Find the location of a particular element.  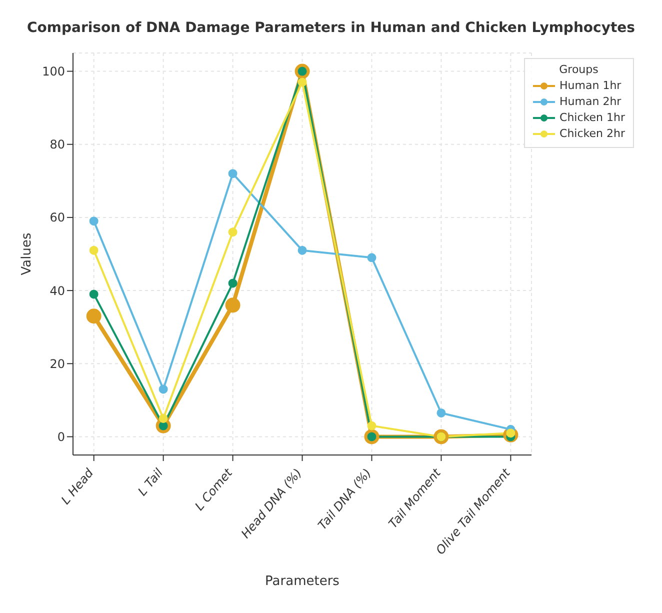

y-axis-title: Values is located at coordinates (27, 254).